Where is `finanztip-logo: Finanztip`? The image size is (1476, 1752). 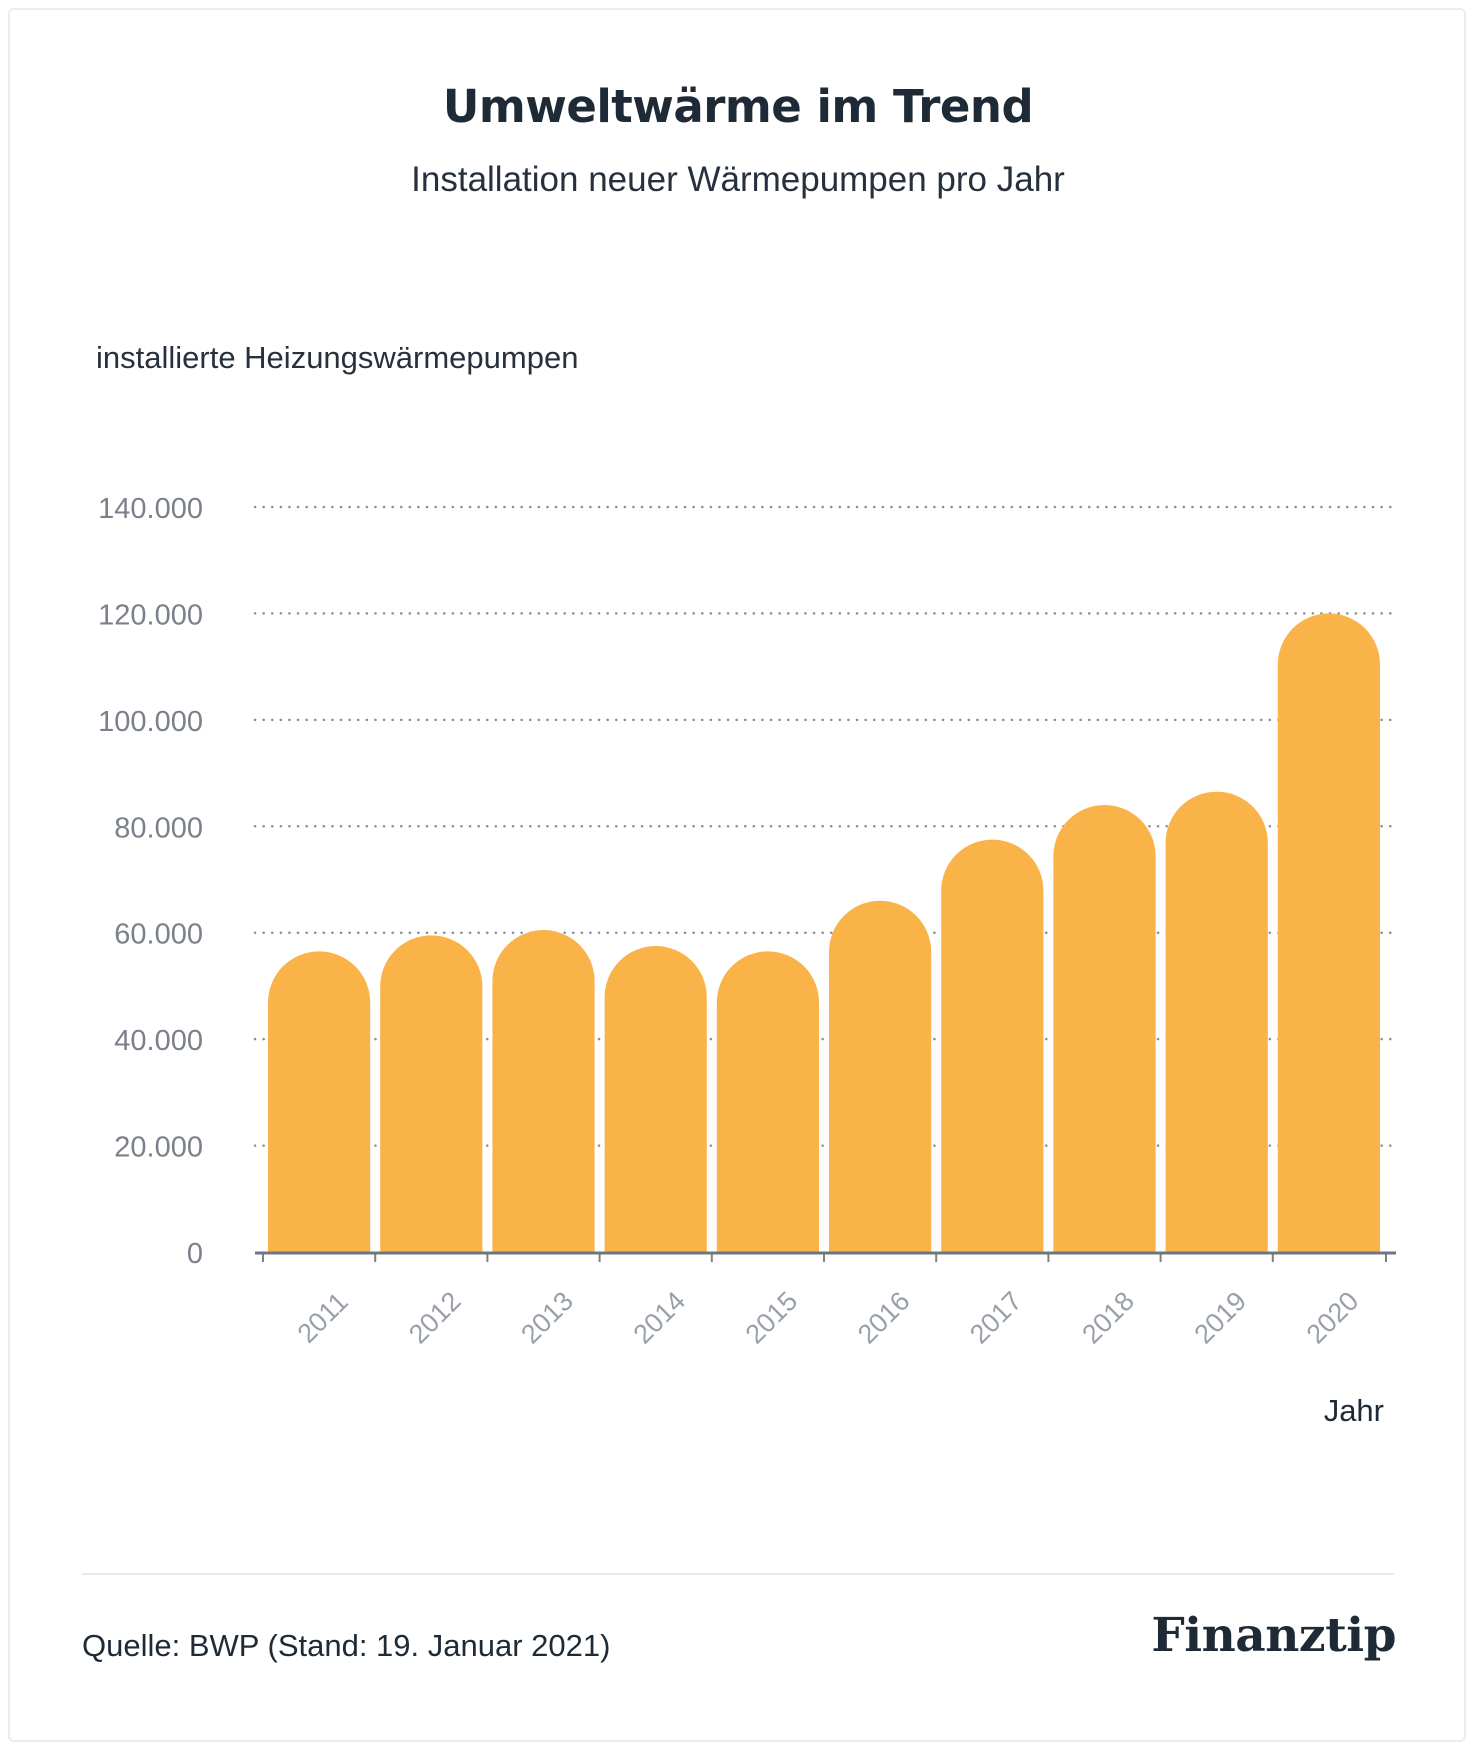
finanztip-logo: Finanztip is located at coordinates (1273, 1635).